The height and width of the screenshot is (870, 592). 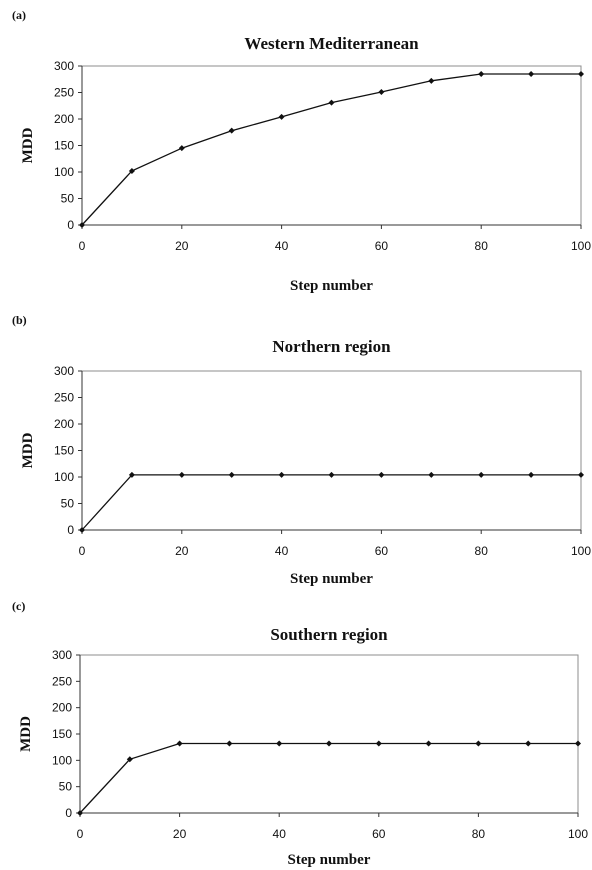 I want to click on panel-label: (c), so click(x=18, y=606).